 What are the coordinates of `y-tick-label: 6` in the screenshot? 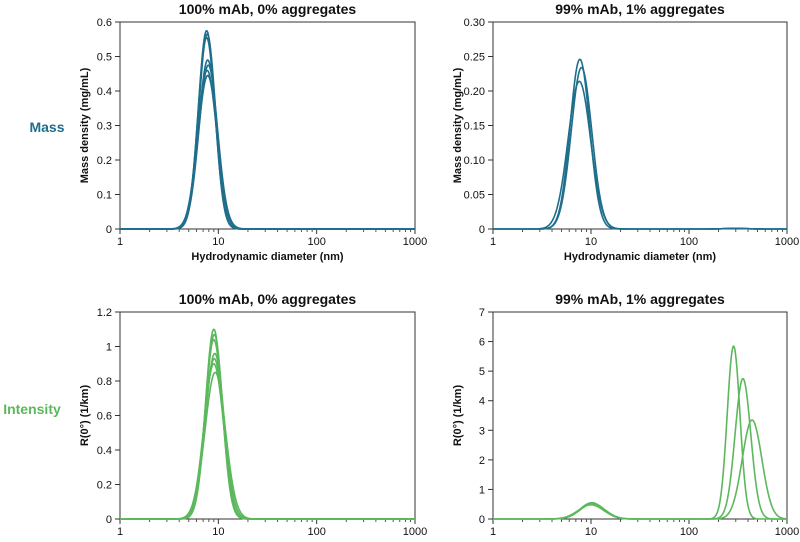 It's located at (482, 343).